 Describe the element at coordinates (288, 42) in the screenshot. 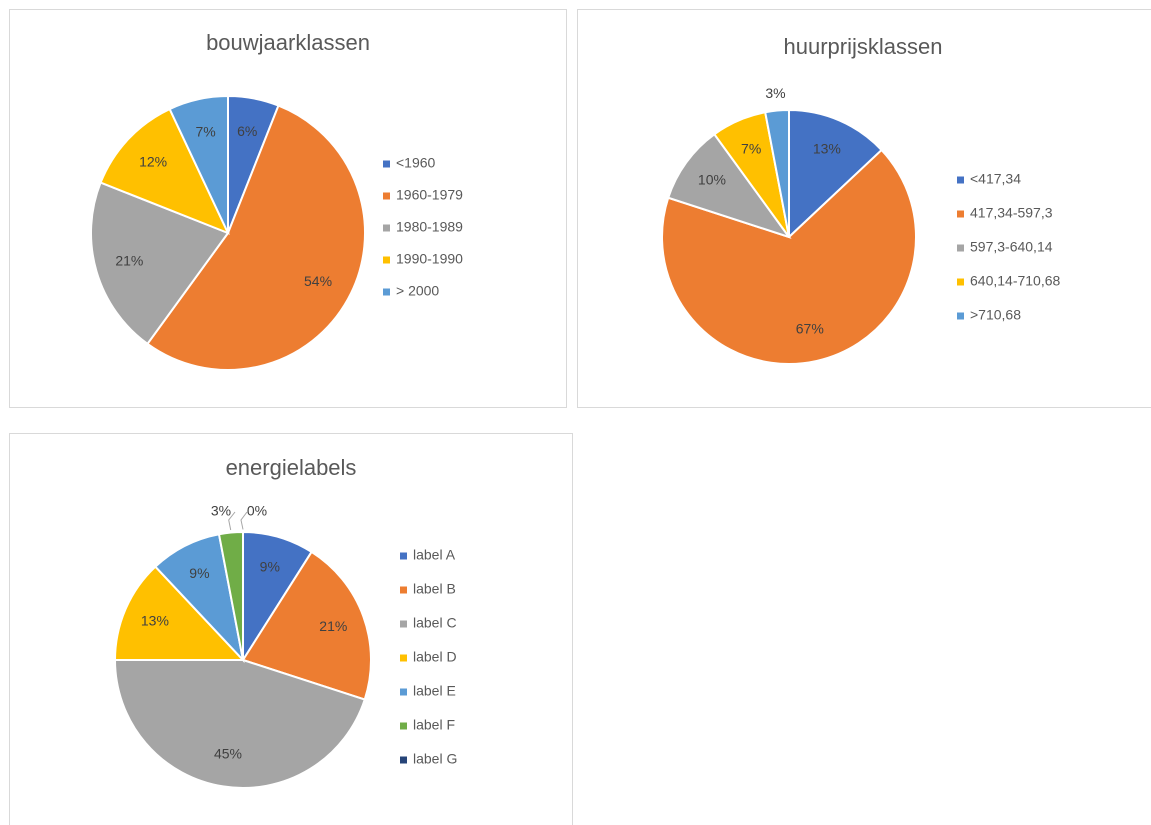

I see `chart-title: bouwjaarklassen` at that location.